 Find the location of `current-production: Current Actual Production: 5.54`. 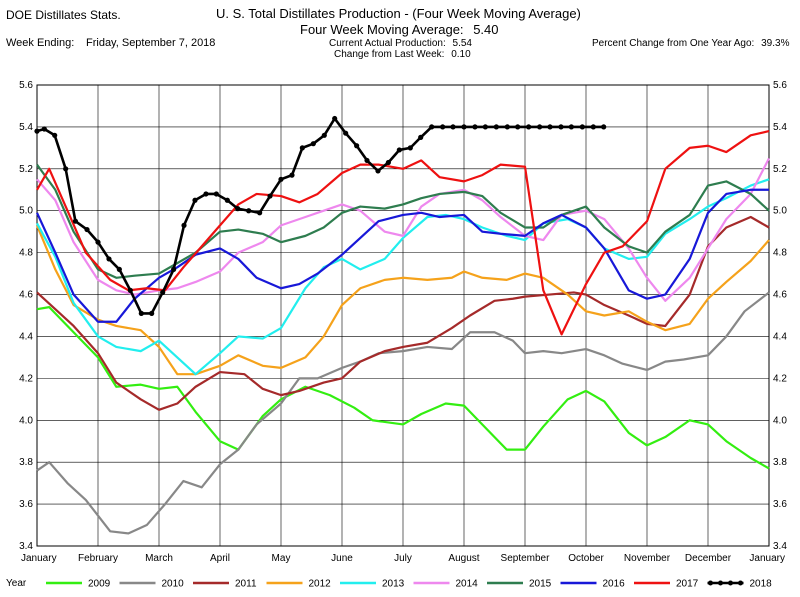

current-production: Current Actual Production: 5.54 is located at coordinates (400, 43).